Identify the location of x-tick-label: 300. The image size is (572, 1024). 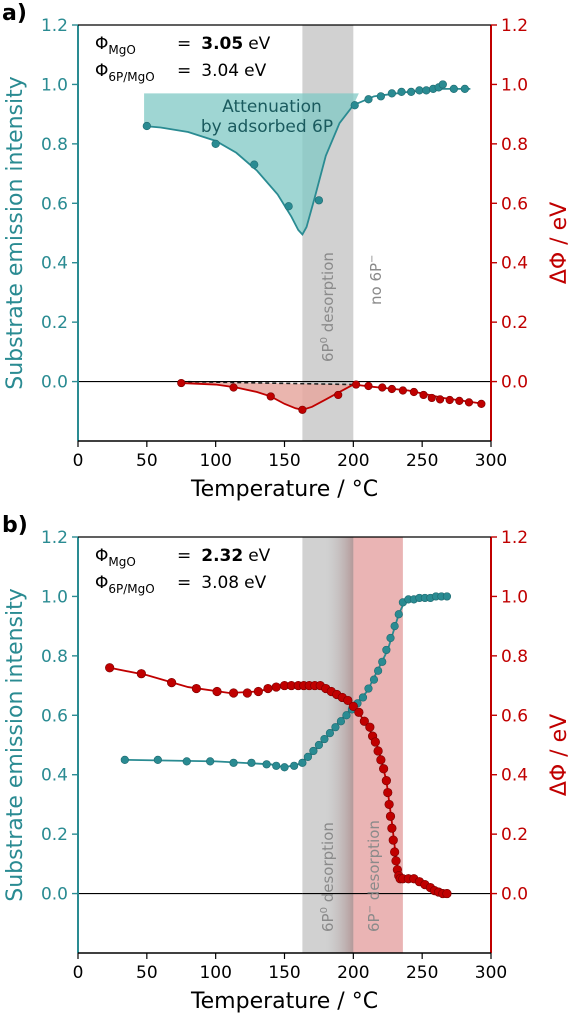
(491, 973).